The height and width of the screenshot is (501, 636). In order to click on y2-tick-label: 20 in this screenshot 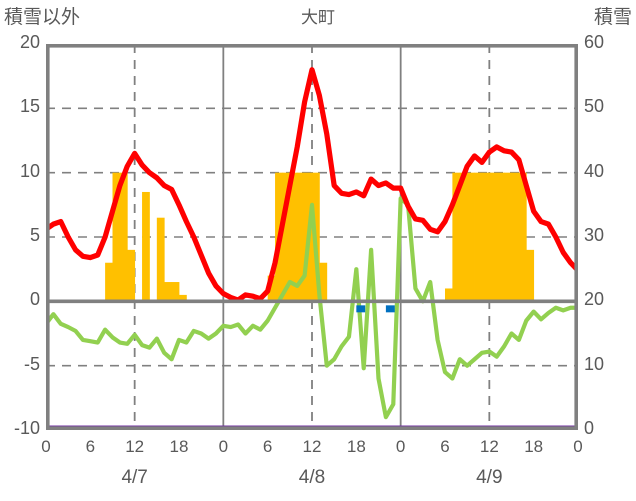, I will do `click(594, 299)`.